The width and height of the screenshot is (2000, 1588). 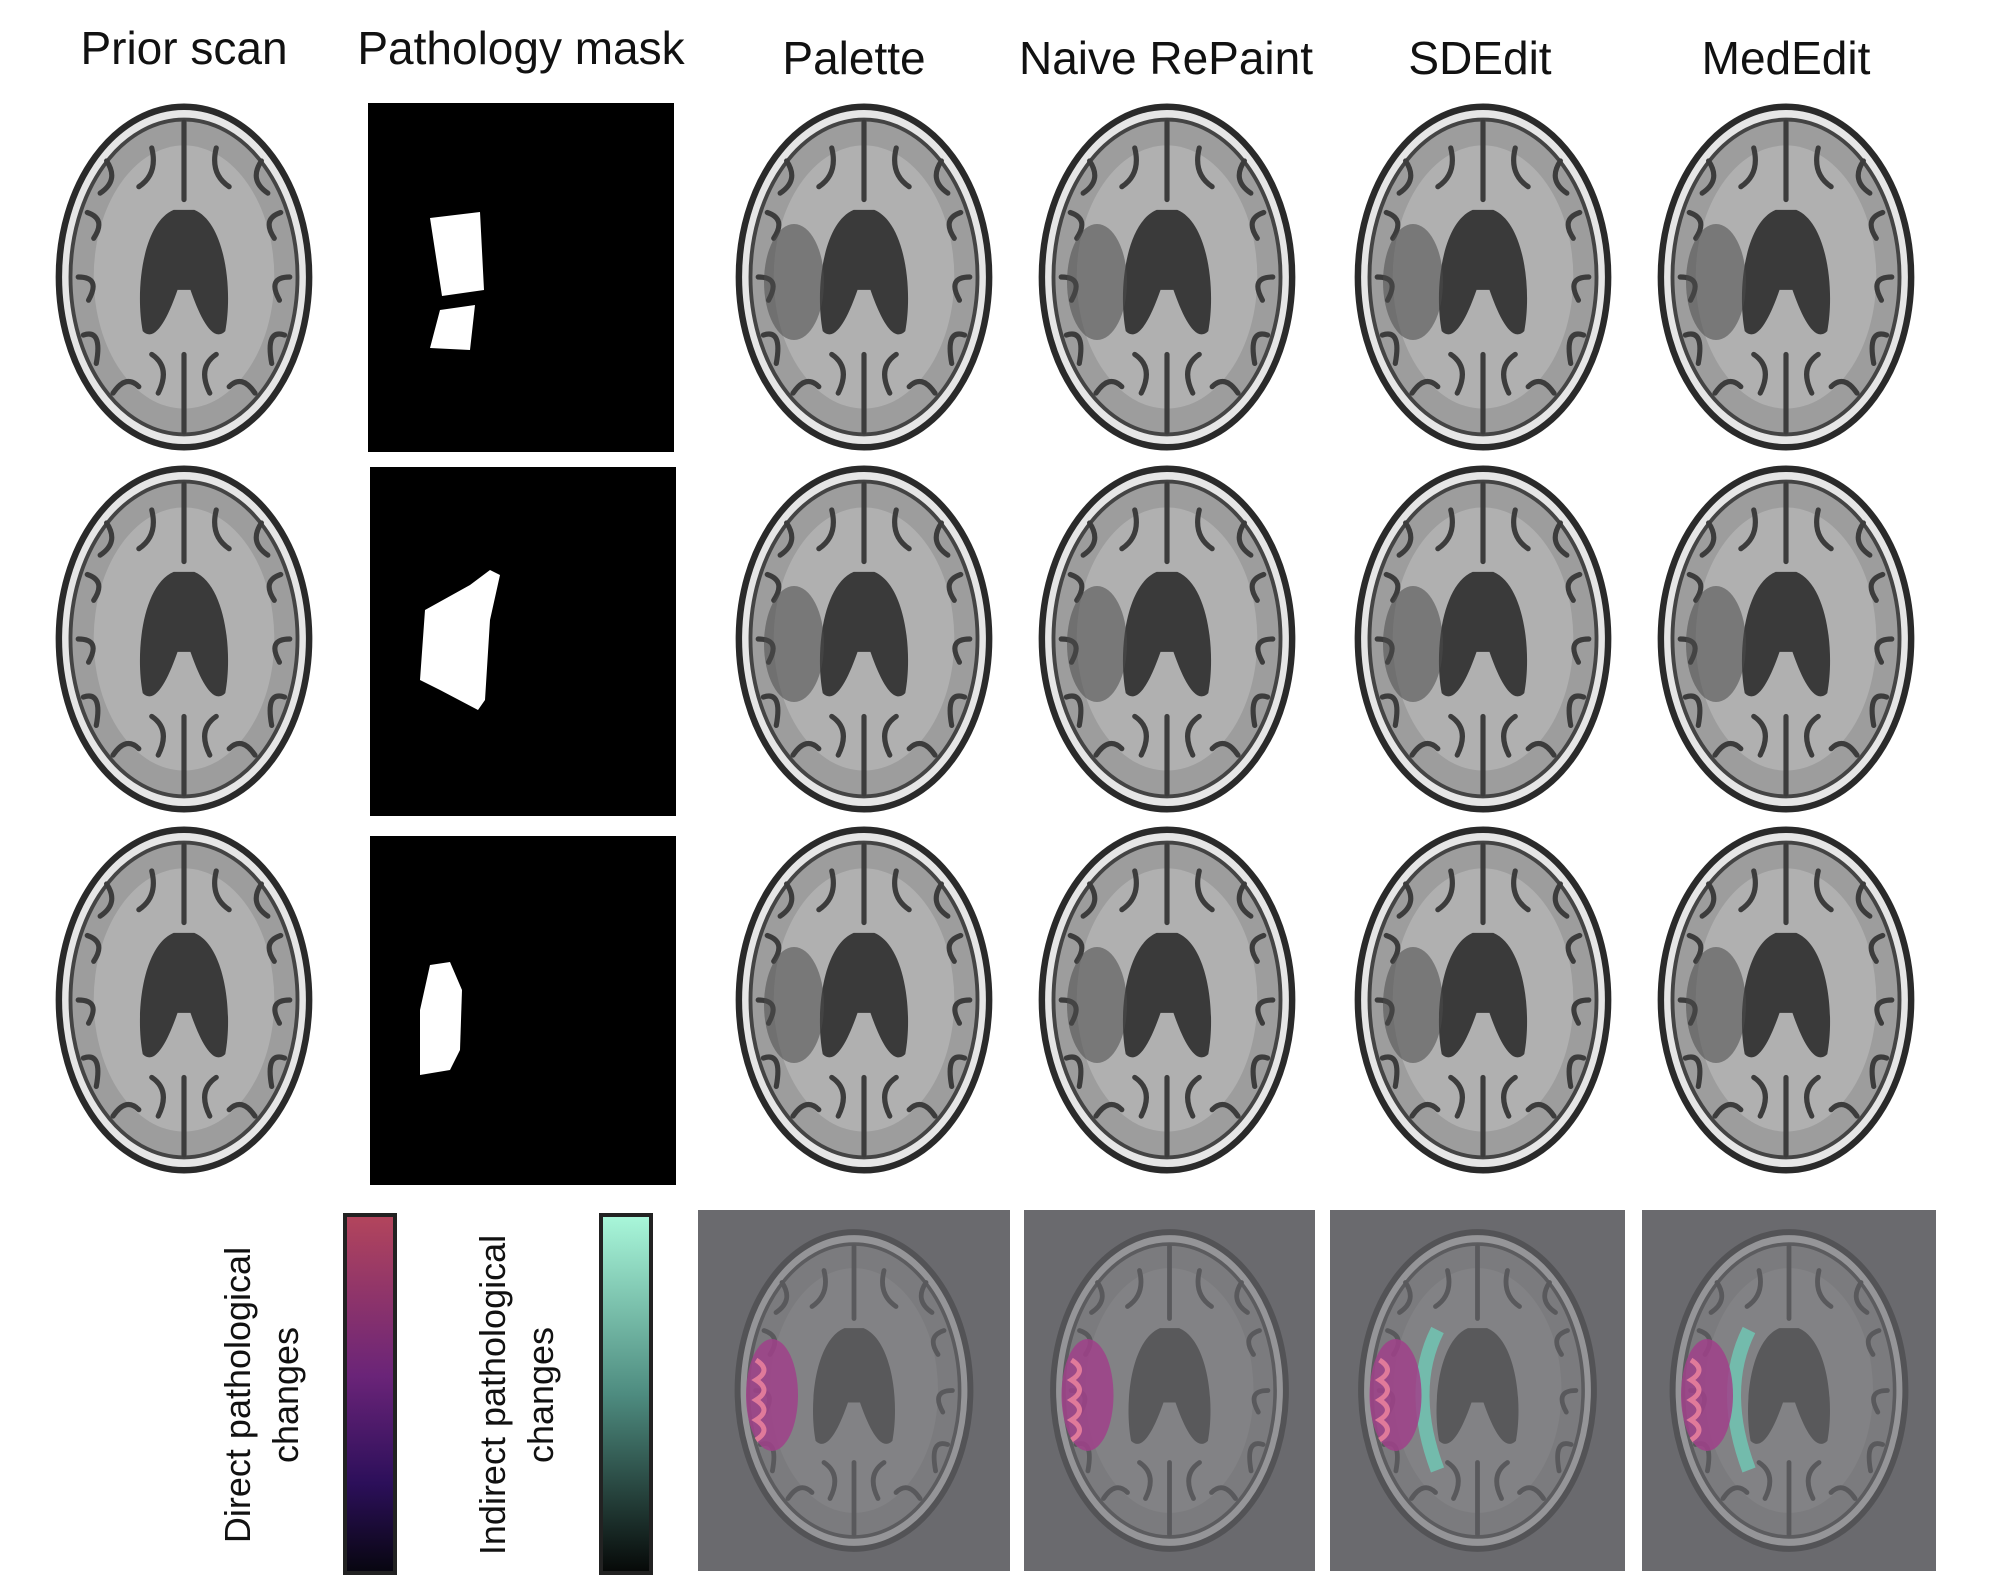 What do you see at coordinates (853, 58) in the screenshot?
I see `column-header: Palette` at bounding box center [853, 58].